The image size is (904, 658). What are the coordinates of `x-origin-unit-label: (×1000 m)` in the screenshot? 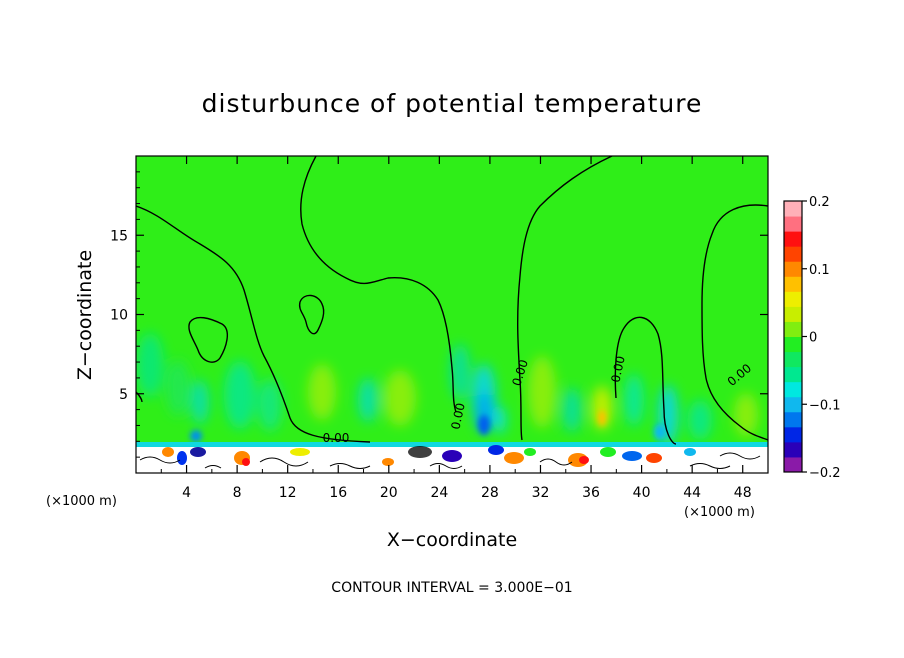 It's located at (81, 501).